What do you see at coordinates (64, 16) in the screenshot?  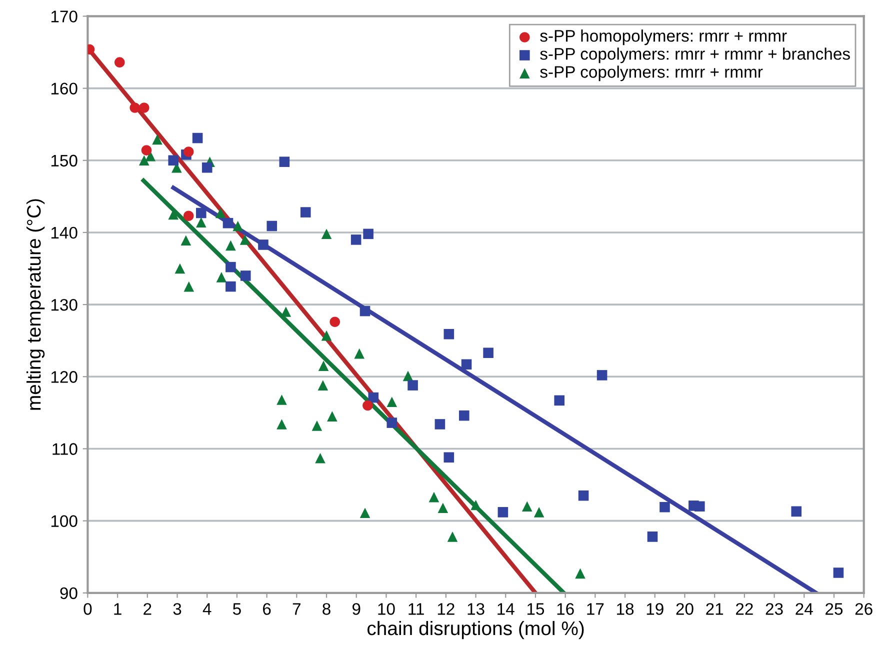 I see `y-tick-label: 170` at bounding box center [64, 16].